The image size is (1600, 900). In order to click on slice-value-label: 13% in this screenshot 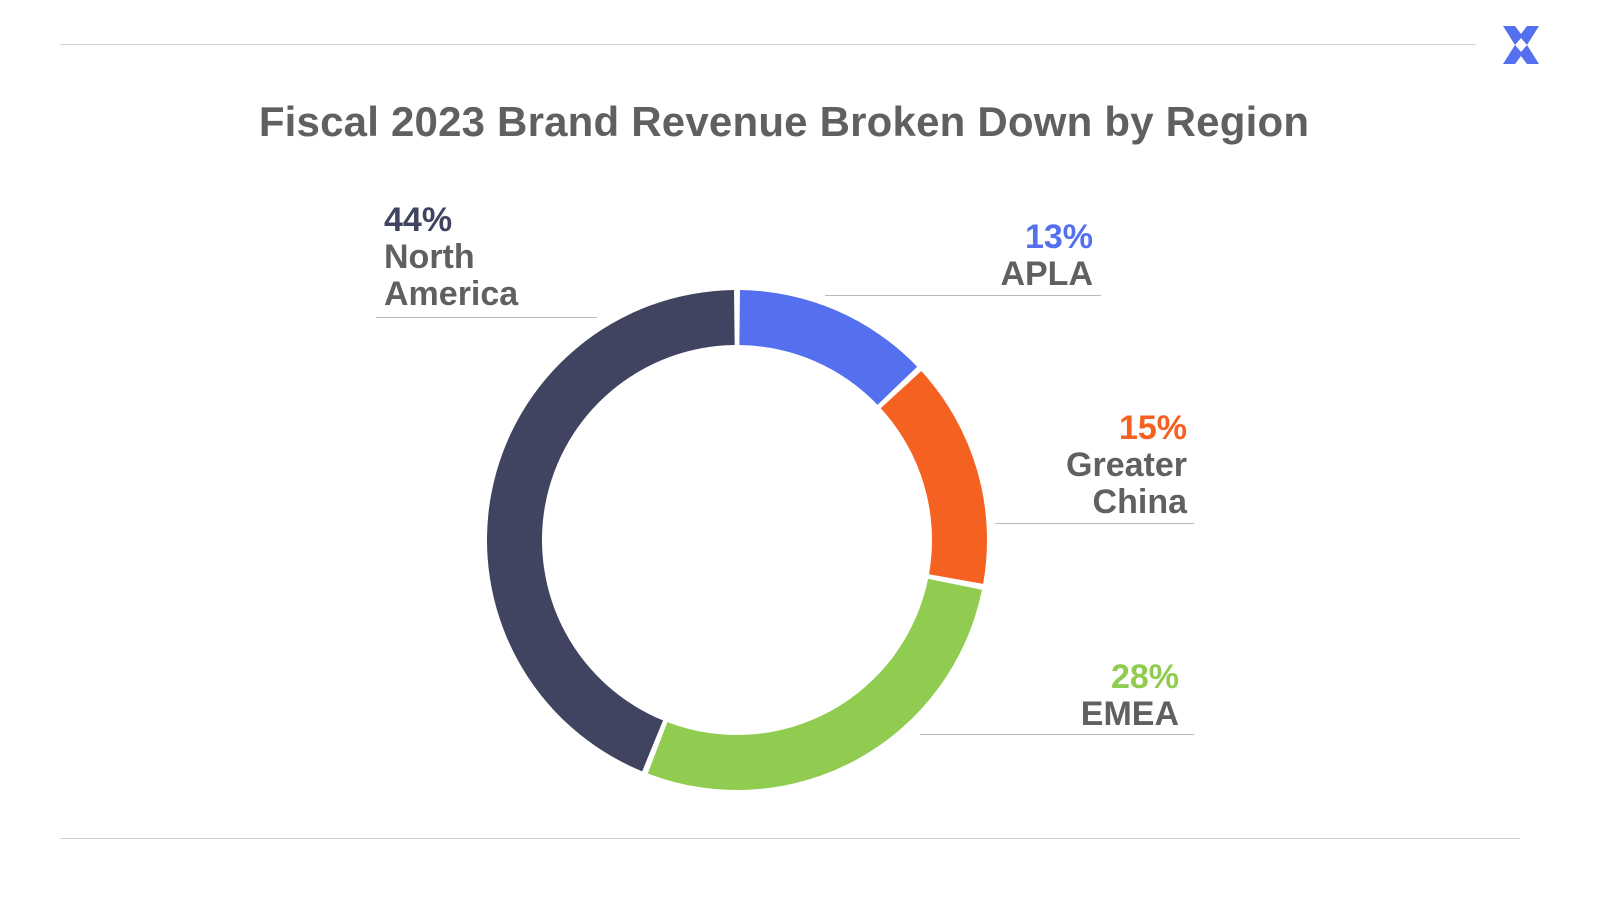, I will do `click(1058, 237)`.